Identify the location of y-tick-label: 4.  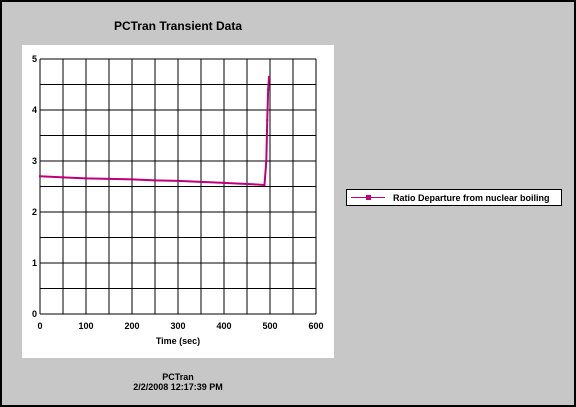
(34, 110).